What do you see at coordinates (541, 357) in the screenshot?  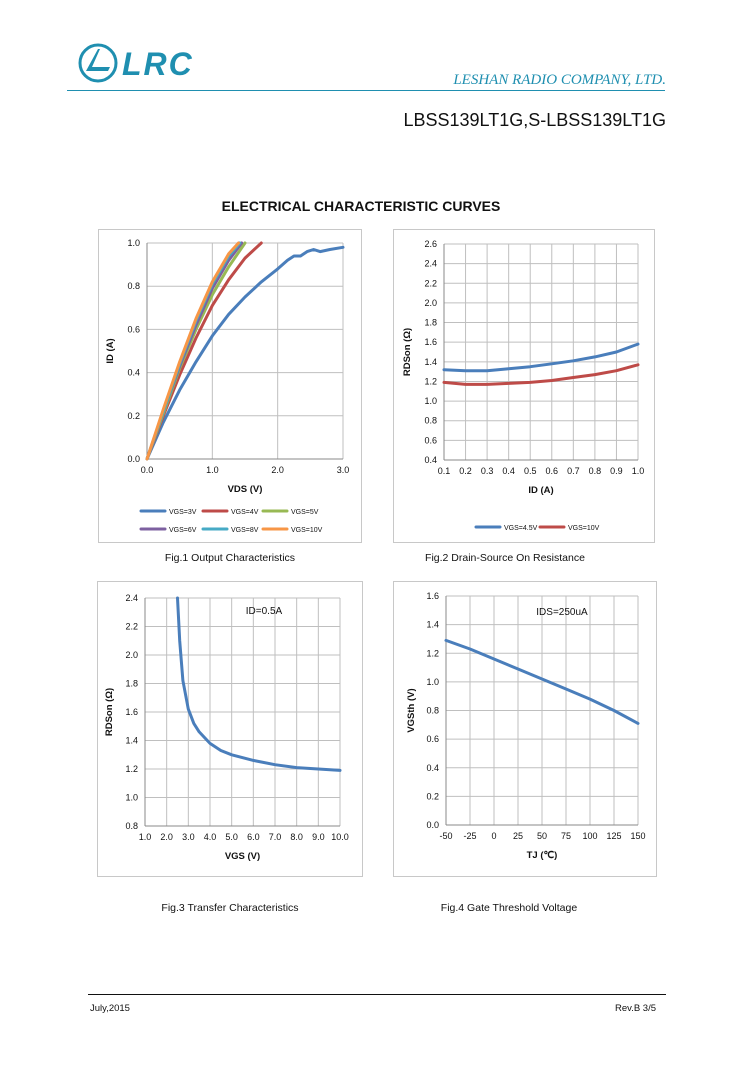 I see `series-line-vgs-4-5v` at bounding box center [541, 357].